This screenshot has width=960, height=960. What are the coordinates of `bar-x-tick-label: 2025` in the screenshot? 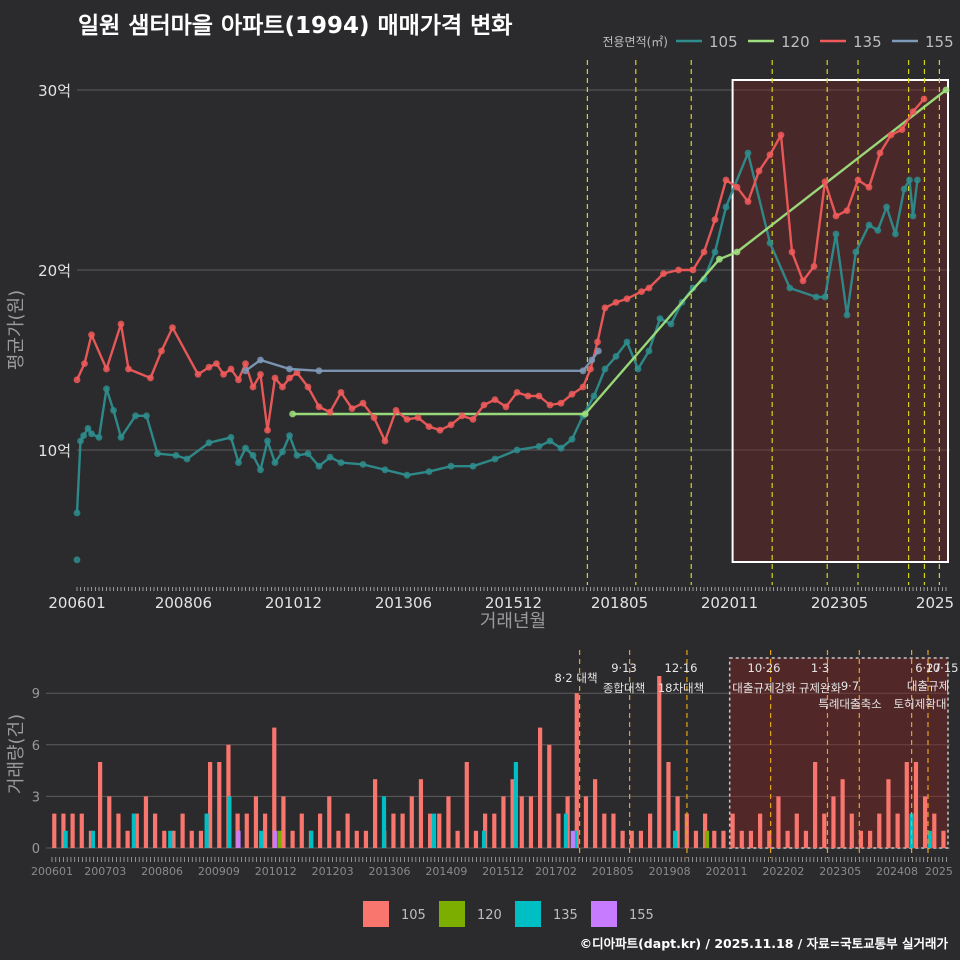 It's located at (939, 871).